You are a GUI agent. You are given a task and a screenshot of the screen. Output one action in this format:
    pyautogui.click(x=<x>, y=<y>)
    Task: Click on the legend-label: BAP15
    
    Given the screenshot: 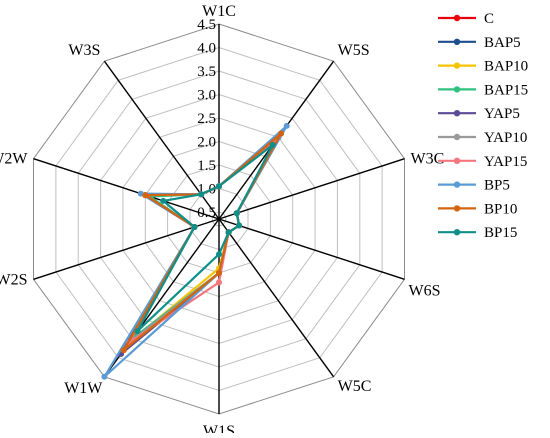 What is the action you would take?
    pyautogui.click(x=506, y=90)
    